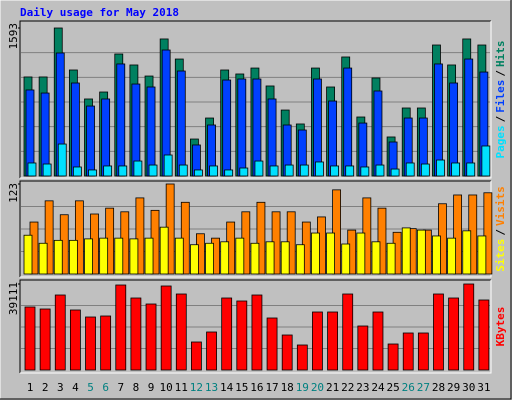  What do you see at coordinates (500, 54) in the screenshot?
I see `legend-entry: Hits` at bounding box center [500, 54].